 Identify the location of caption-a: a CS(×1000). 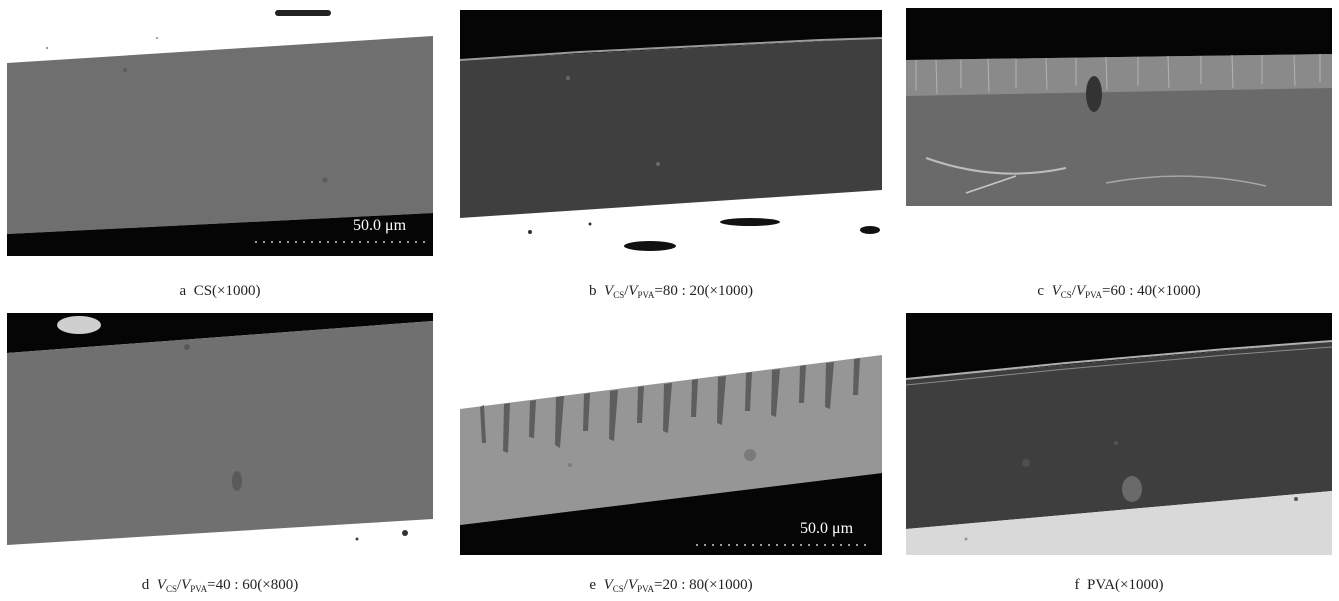
(220, 291).